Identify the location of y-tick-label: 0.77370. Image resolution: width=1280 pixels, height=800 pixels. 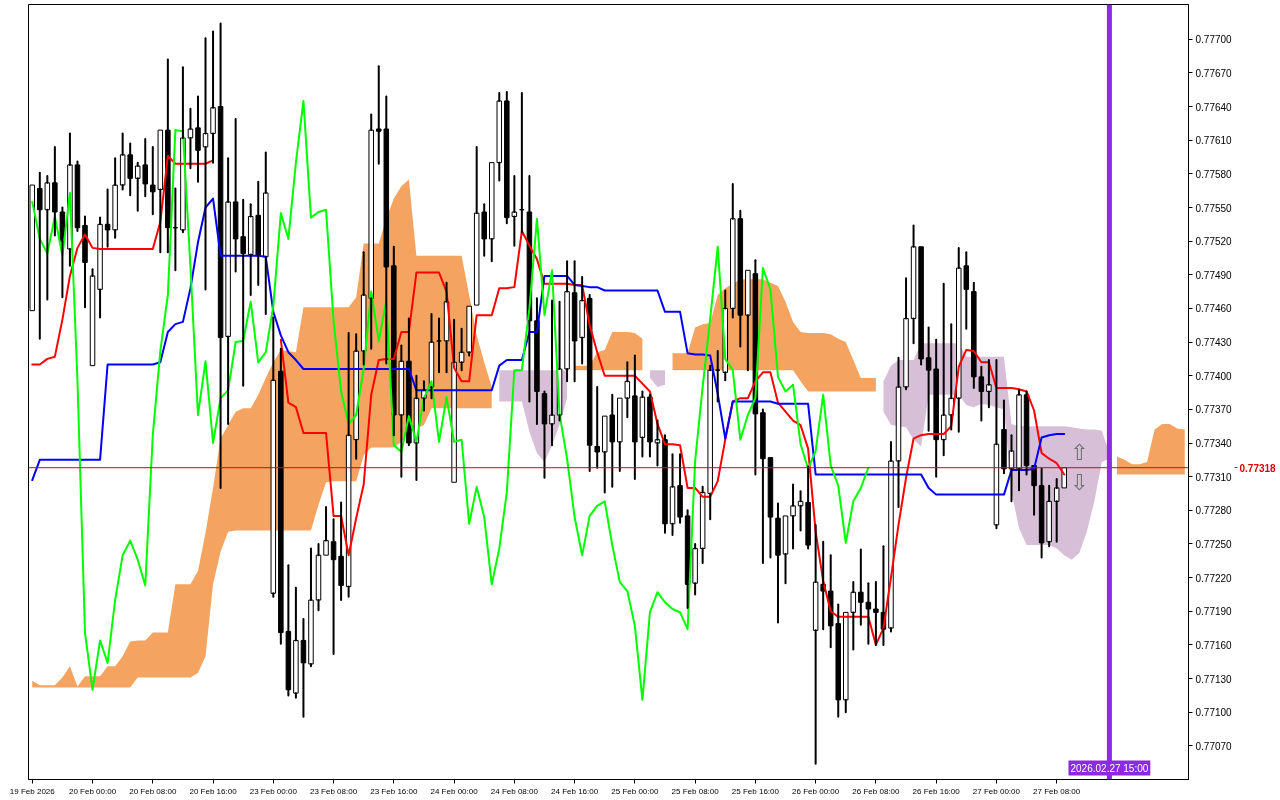
(1214, 410).